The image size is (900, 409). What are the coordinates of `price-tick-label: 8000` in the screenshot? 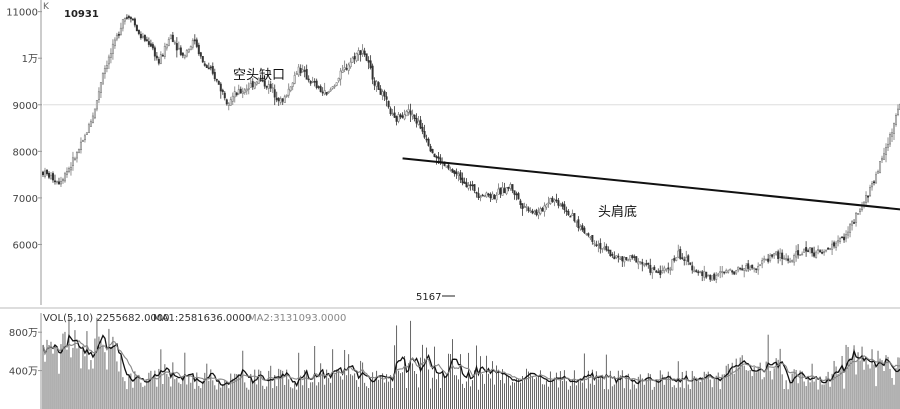 It's located at (25, 152).